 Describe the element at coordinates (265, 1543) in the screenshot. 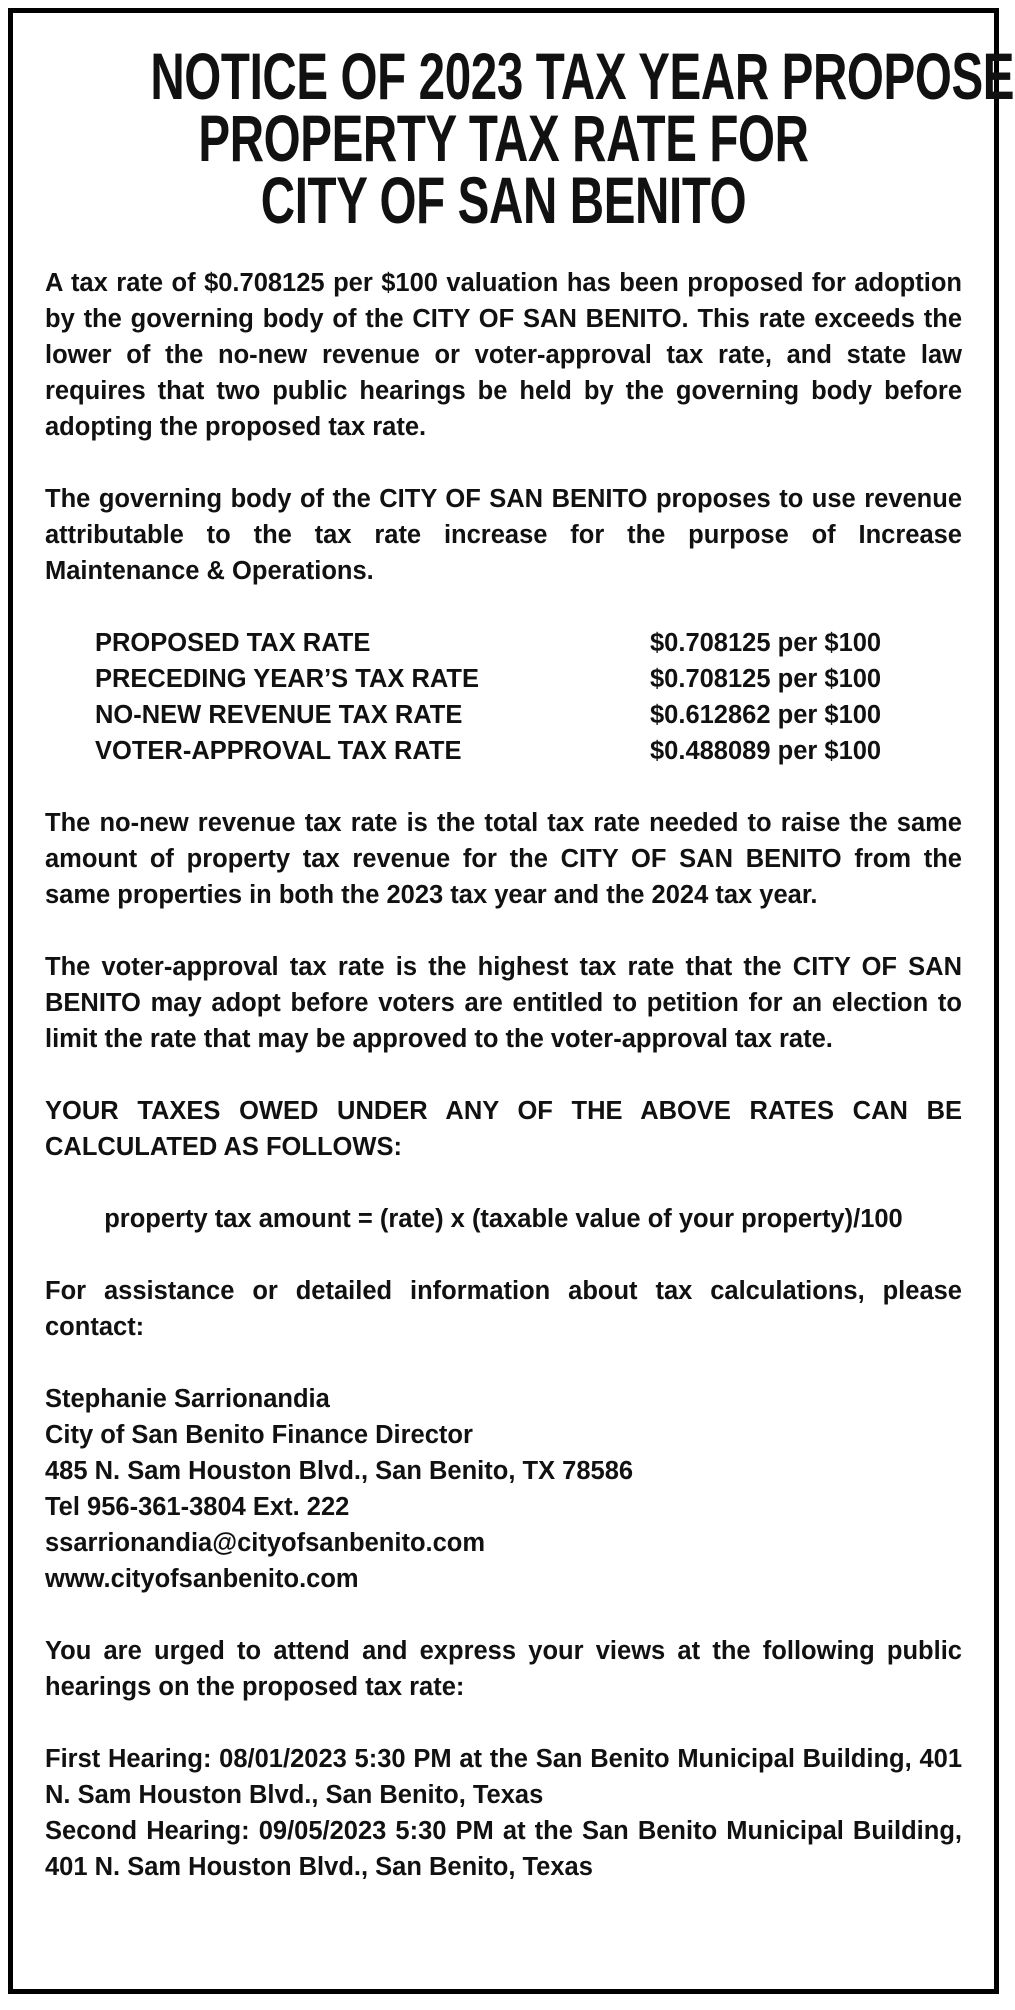

I see `contact-line: ssarrionandia@cityofsanbenito.com` at that location.